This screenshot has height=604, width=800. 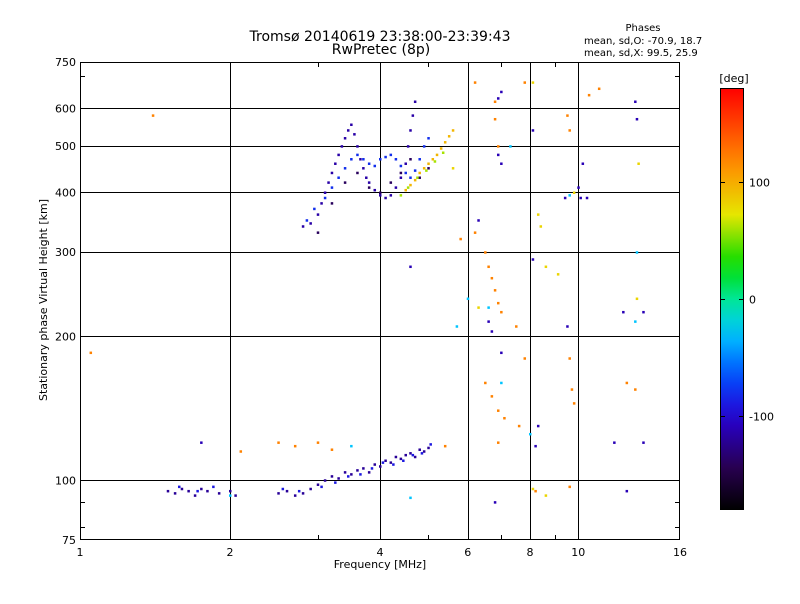 I want to click on y-tick-label: 75, so click(x=69, y=540).